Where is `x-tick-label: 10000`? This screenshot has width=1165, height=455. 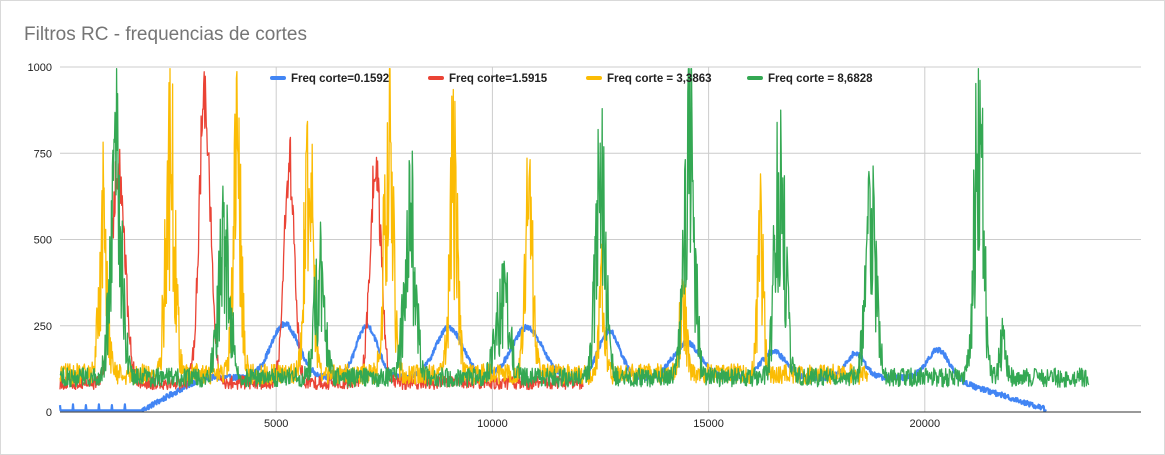 x-tick-label: 10000 is located at coordinates (492, 424).